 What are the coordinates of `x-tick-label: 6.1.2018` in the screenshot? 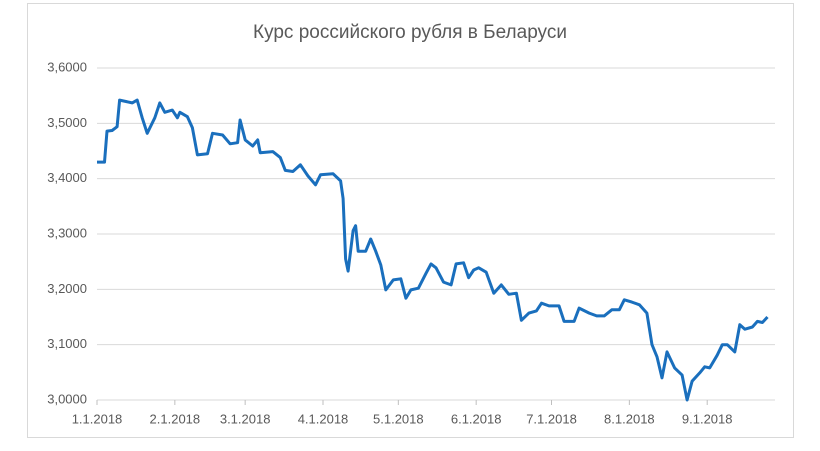 It's located at (476, 418).